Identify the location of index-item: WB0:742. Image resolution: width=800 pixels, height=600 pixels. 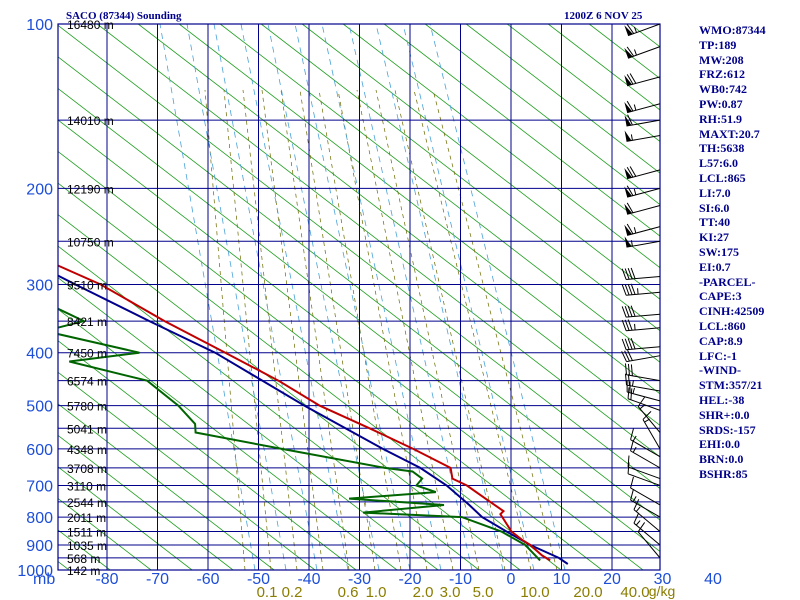
(723, 89).